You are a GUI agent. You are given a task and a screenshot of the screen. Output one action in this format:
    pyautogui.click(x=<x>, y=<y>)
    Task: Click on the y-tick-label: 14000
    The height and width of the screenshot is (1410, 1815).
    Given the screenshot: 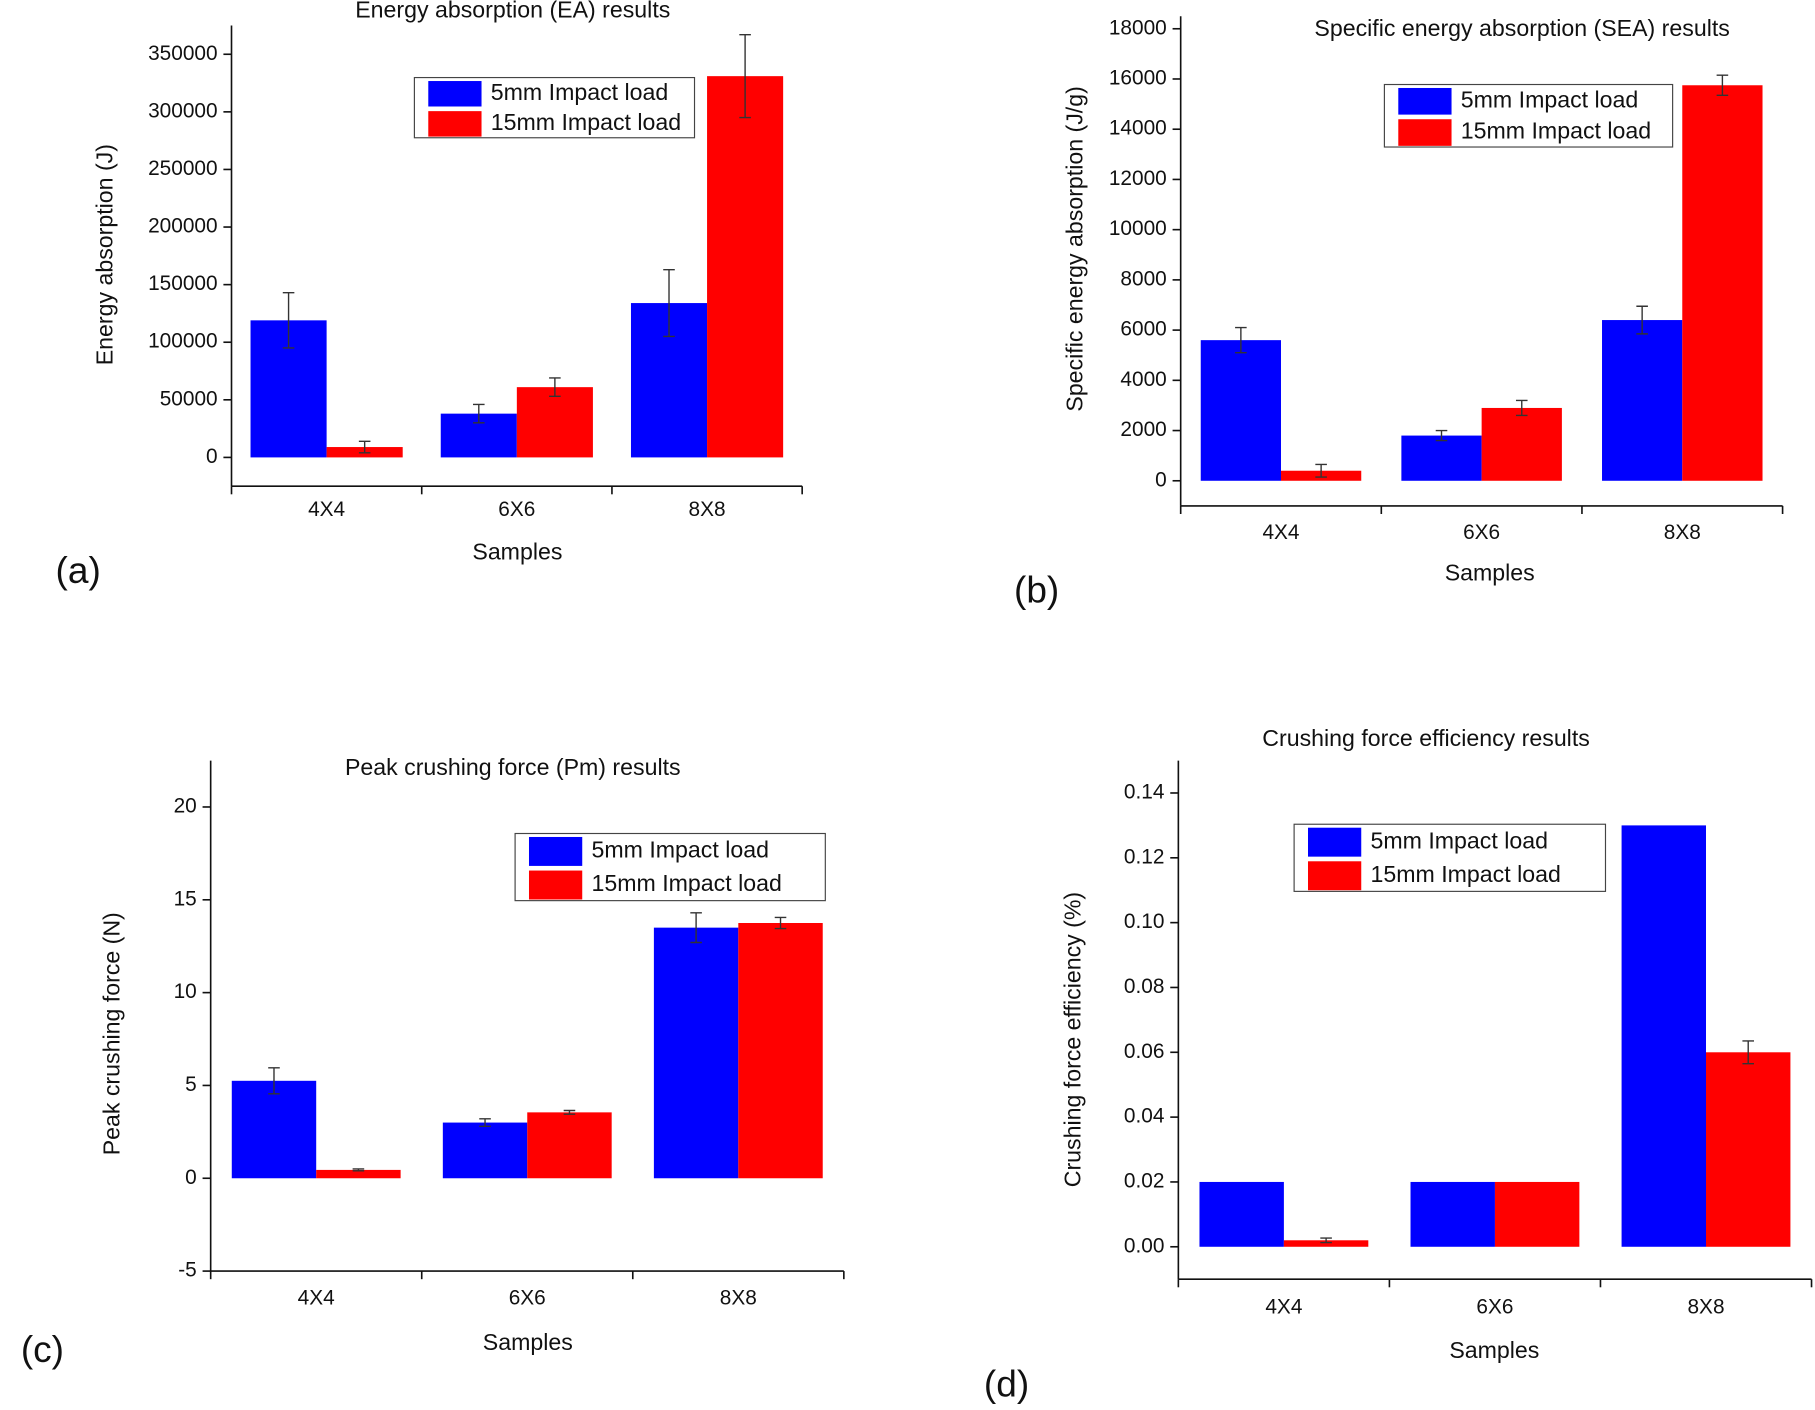 What is the action you would take?
    pyautogui.click(x=1138, y=128)
    